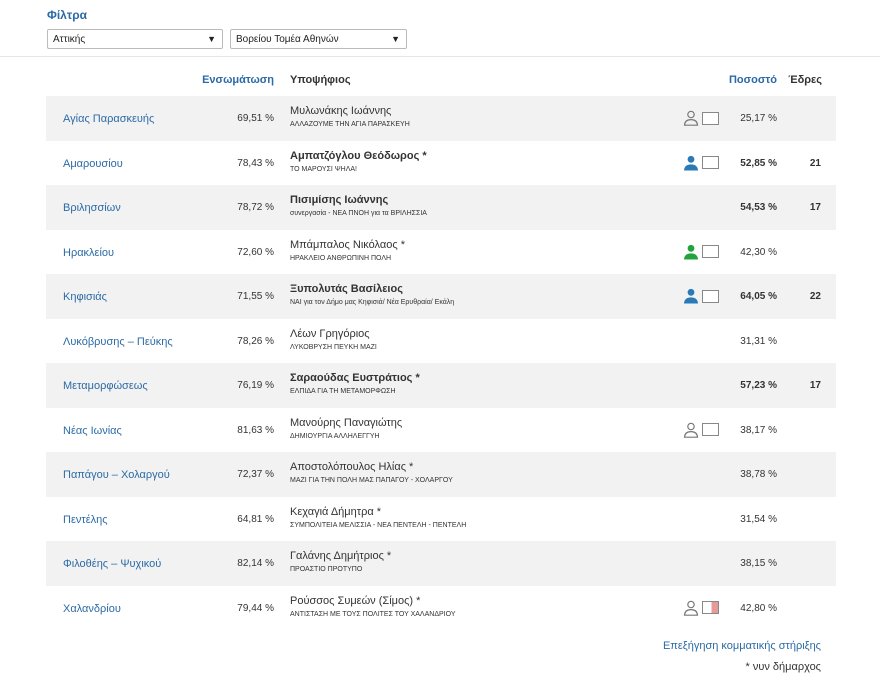 This screenshot has height=686, width=880. What do you see at coordinates (109, 119) in the screenshot?
I see `municipality-link: Αγίας Παρασκευής` at bounding box center [109, 119].